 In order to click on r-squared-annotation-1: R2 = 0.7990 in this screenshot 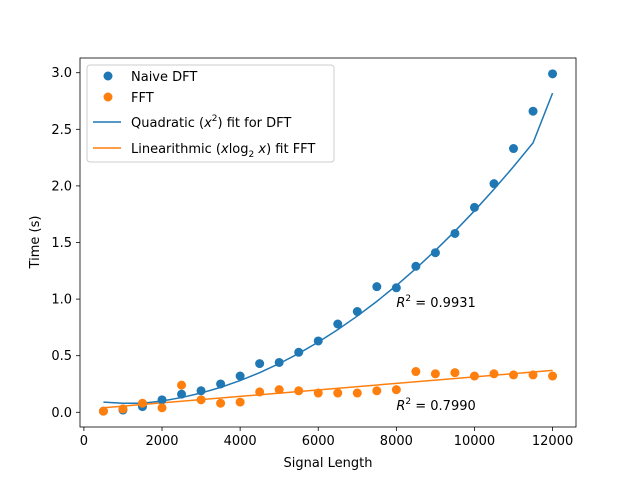, I will do `click(435, 405)`.